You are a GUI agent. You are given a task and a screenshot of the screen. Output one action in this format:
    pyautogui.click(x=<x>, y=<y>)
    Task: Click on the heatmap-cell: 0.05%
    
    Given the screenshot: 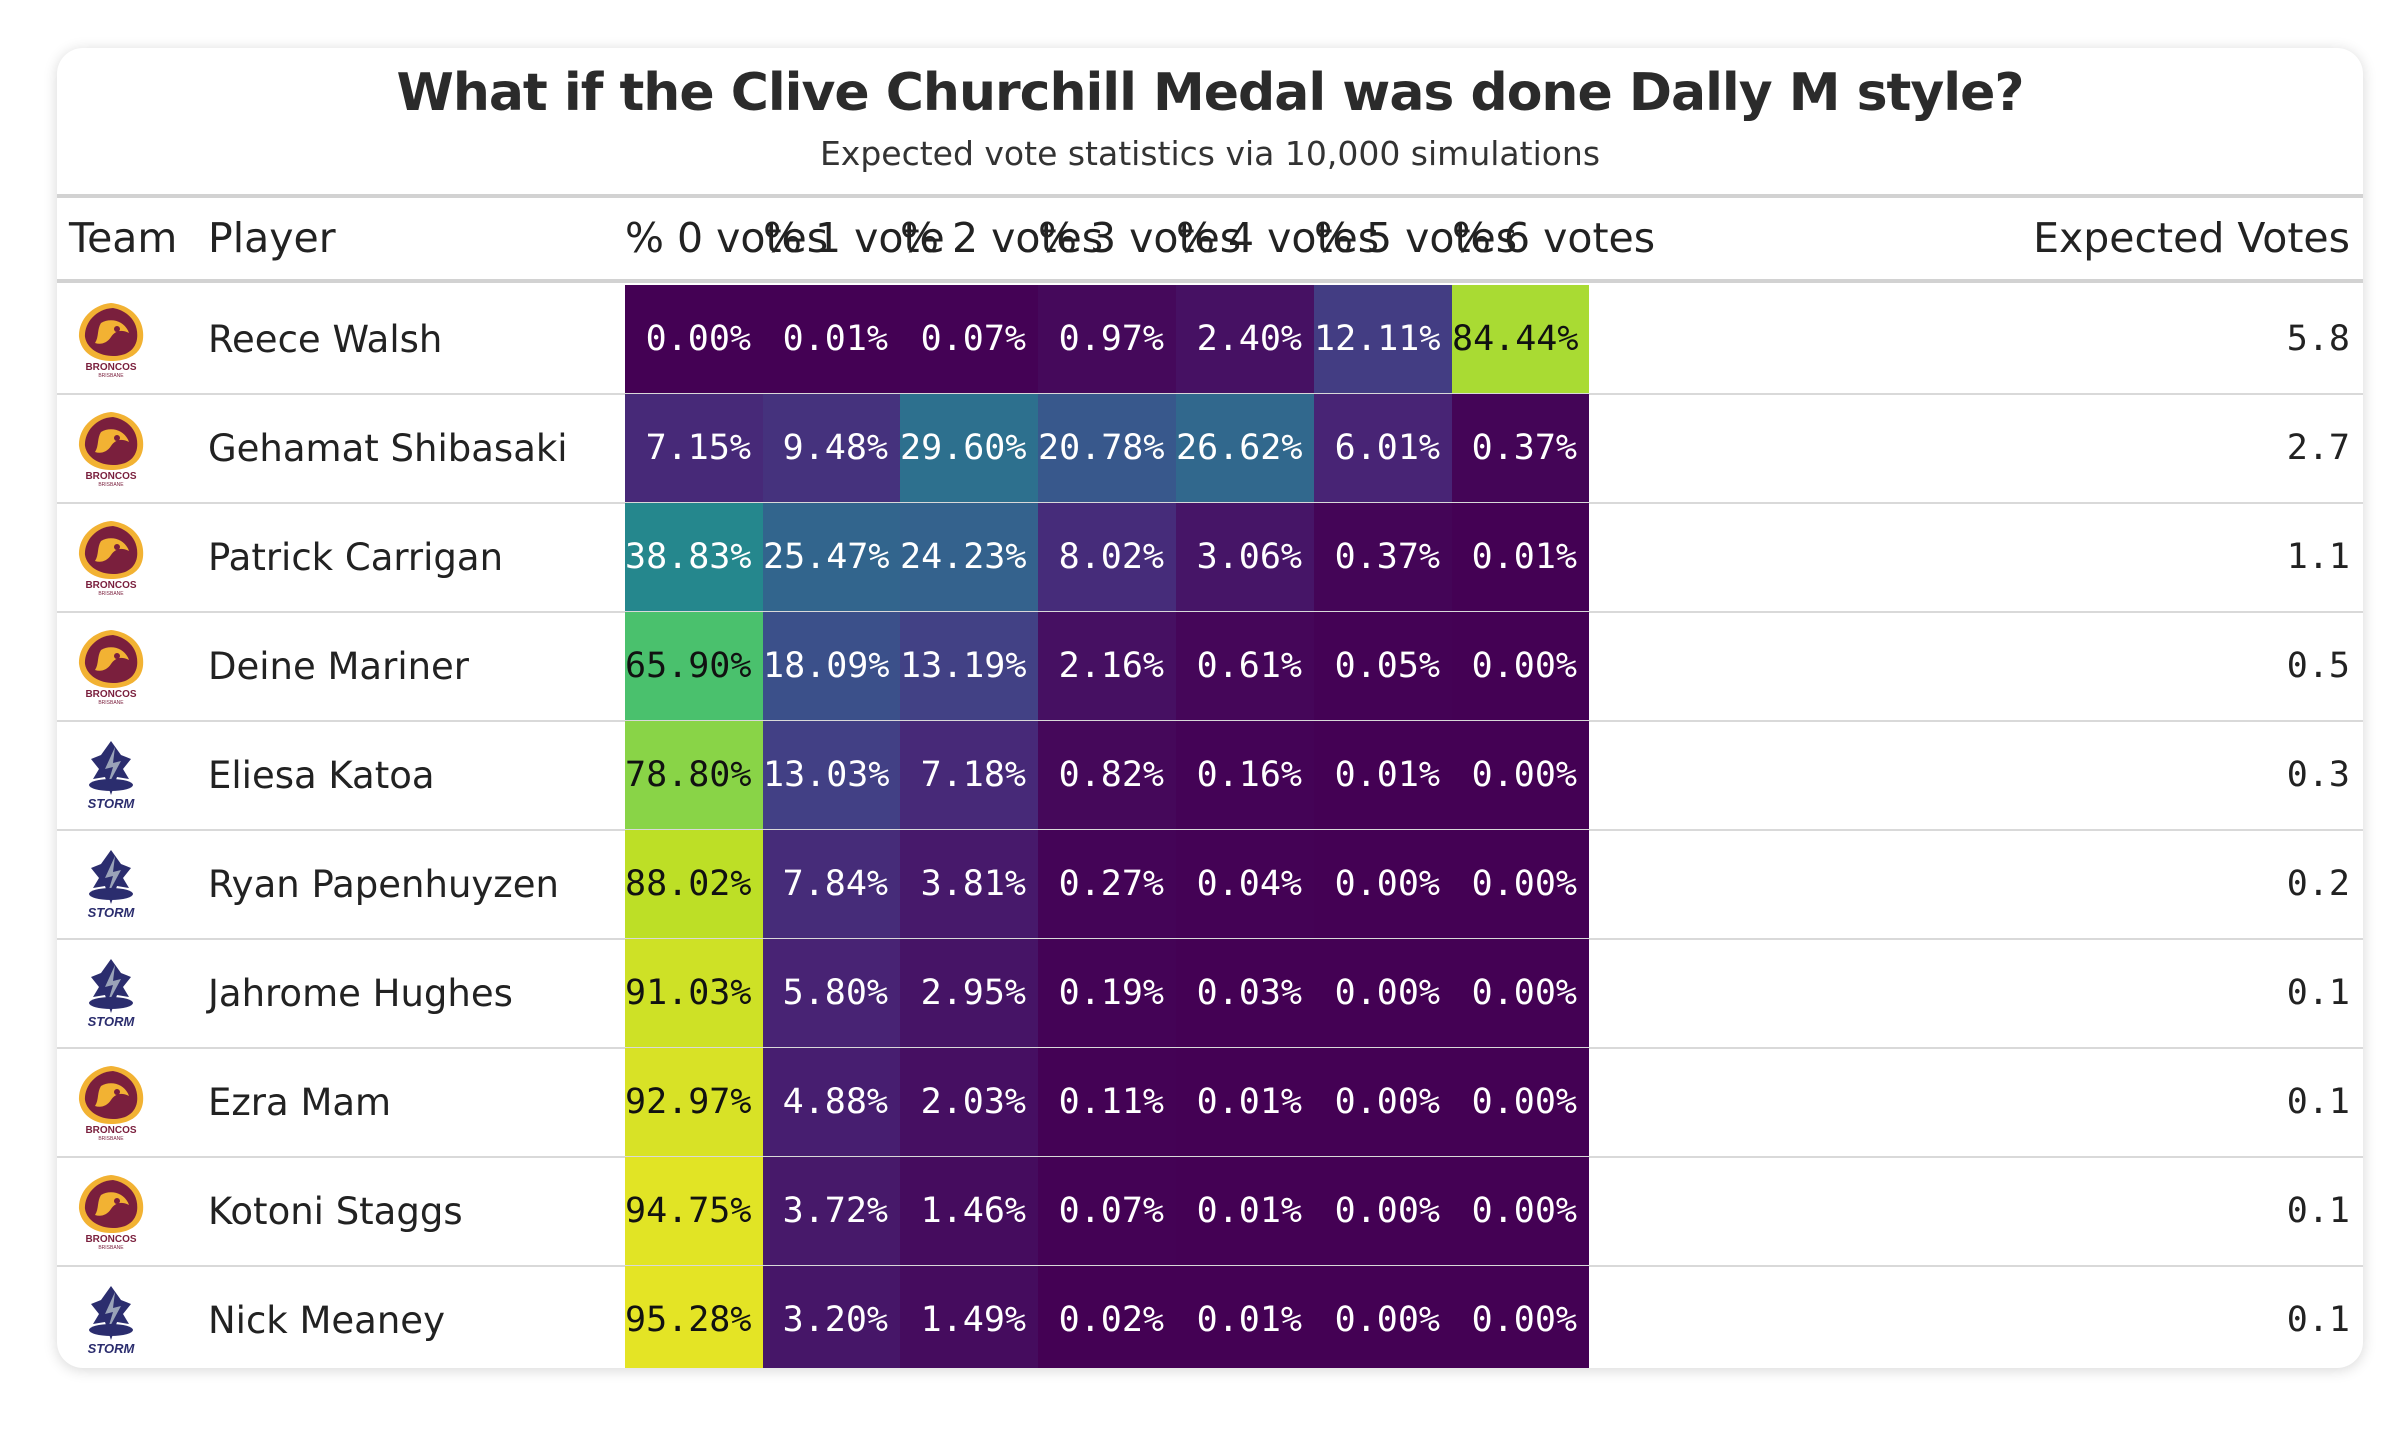 What is the action you would take?
    pyautogui.click(x=1383, y=666)
    